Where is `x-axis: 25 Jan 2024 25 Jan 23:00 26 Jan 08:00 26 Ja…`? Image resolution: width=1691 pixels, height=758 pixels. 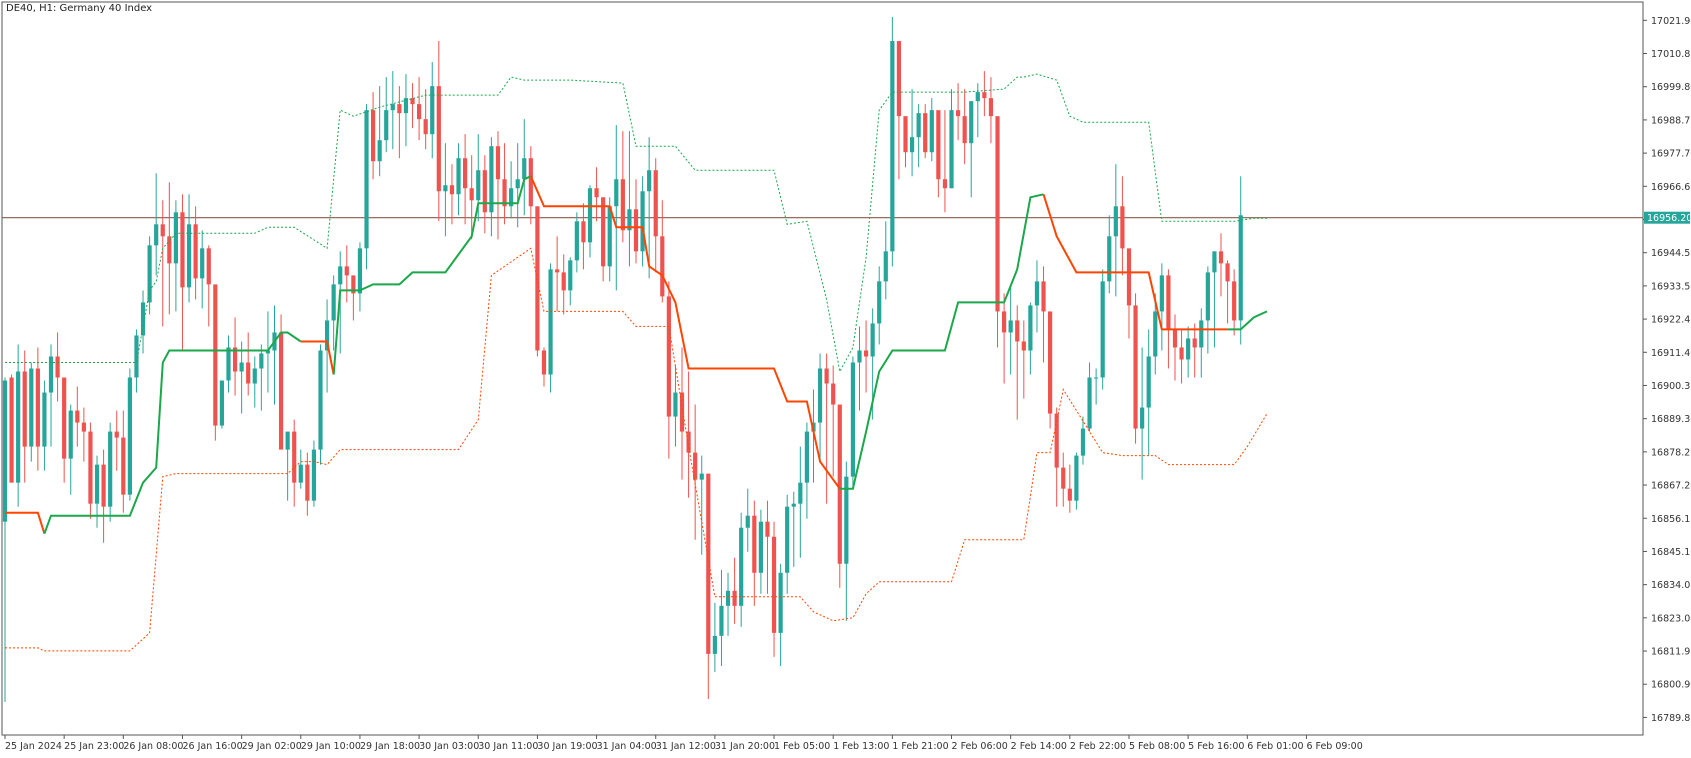
x-axis: 25 Jan 2024 25 Jan 23:00 26 Jan 08:00 26 Ja… is located at coordinates (683, 743).